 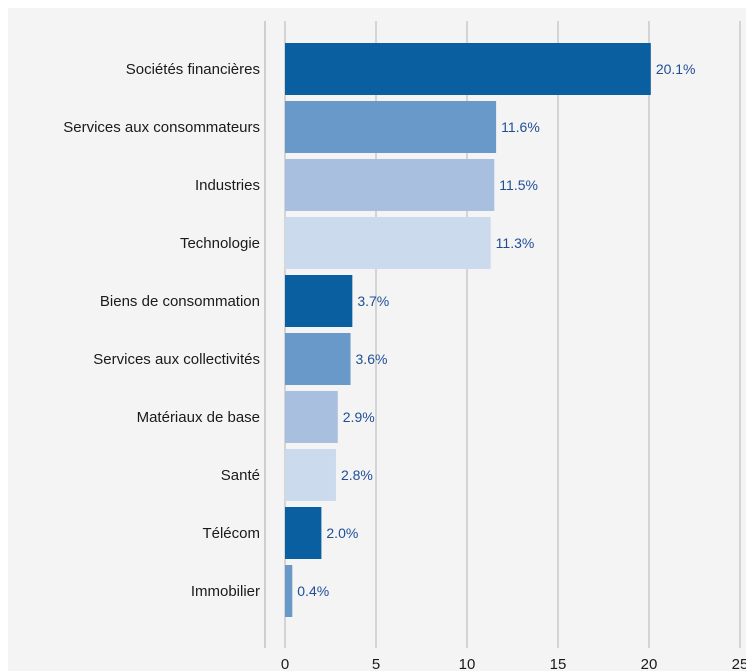 What do you see at coordinates (513, 663) in the screenshot?
I see `x-axis-tick-labels: 0 5 10 15 20 25` at bounding box center [513, 663].